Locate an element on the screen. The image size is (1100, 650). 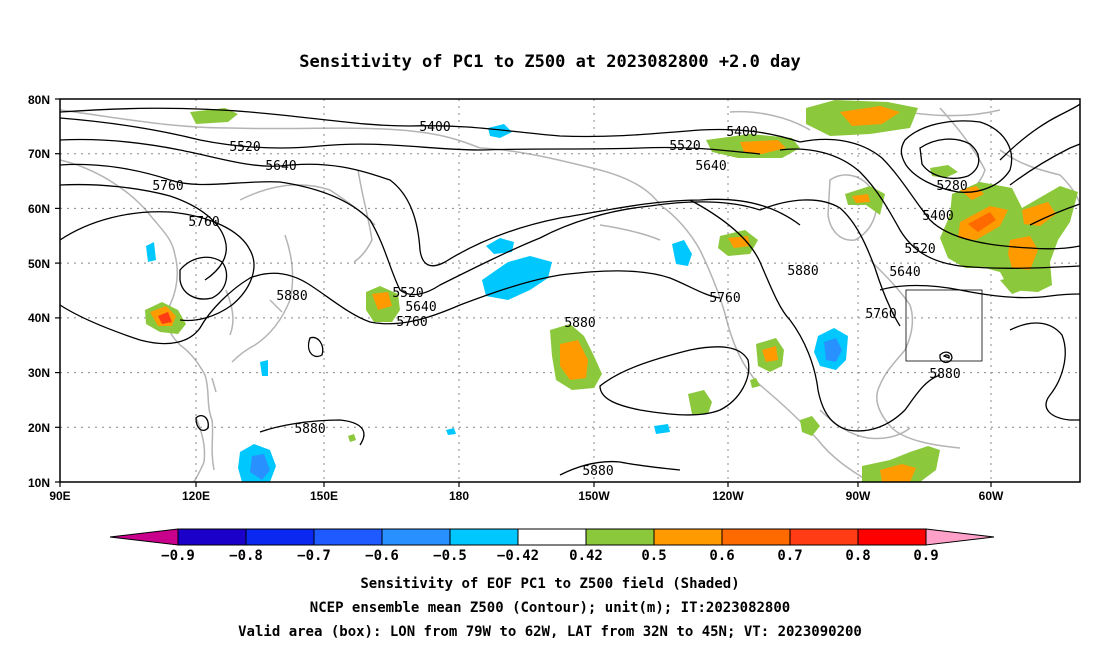
longitude-labels: 90E 120E 150E 180 150W 120W 90W 60W is located at coordinates (526, 496).